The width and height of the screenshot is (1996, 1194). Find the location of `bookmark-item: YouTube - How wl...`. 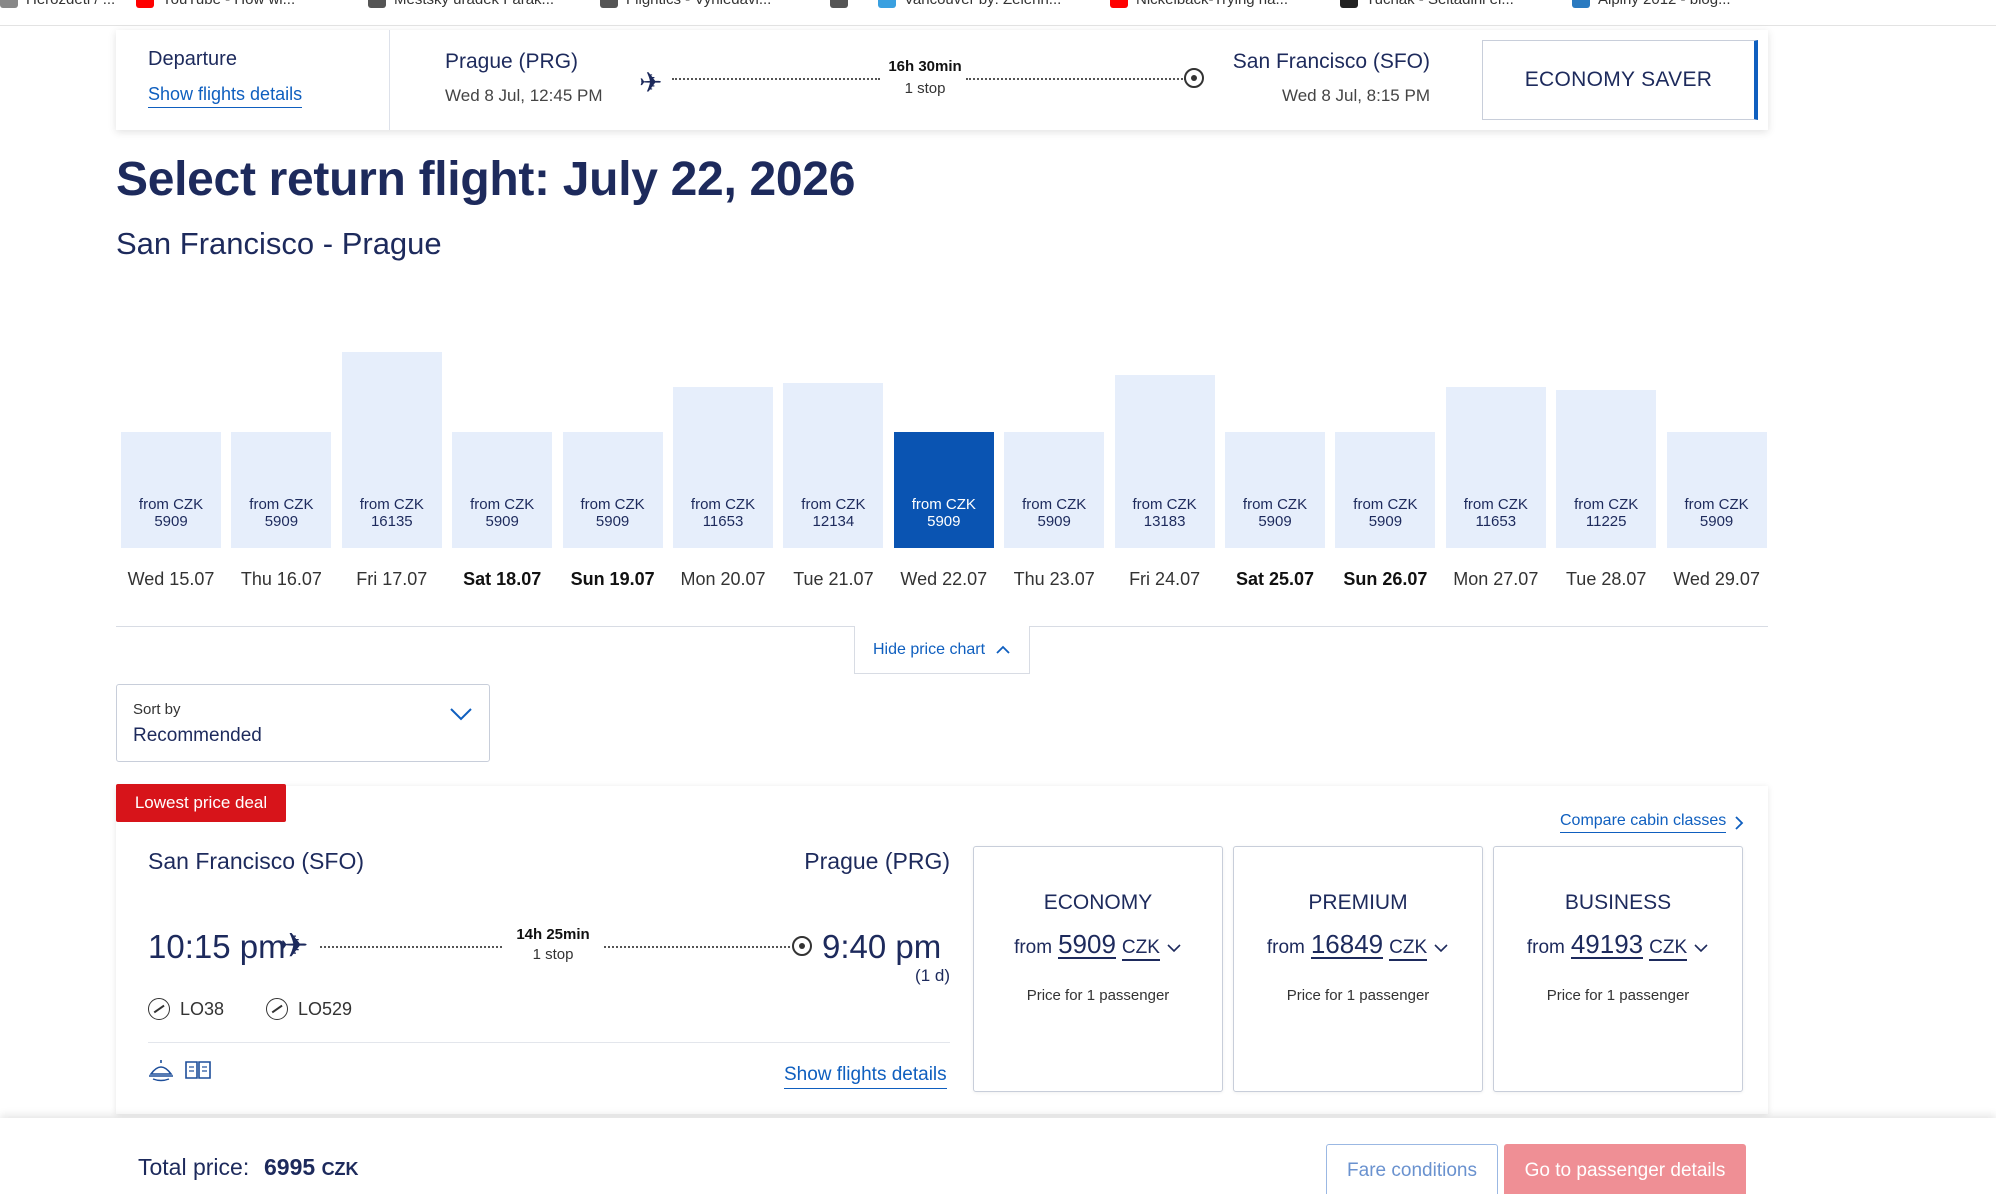

bookmark-item: YouTube - How wl... is located at coordinates (215, 4).